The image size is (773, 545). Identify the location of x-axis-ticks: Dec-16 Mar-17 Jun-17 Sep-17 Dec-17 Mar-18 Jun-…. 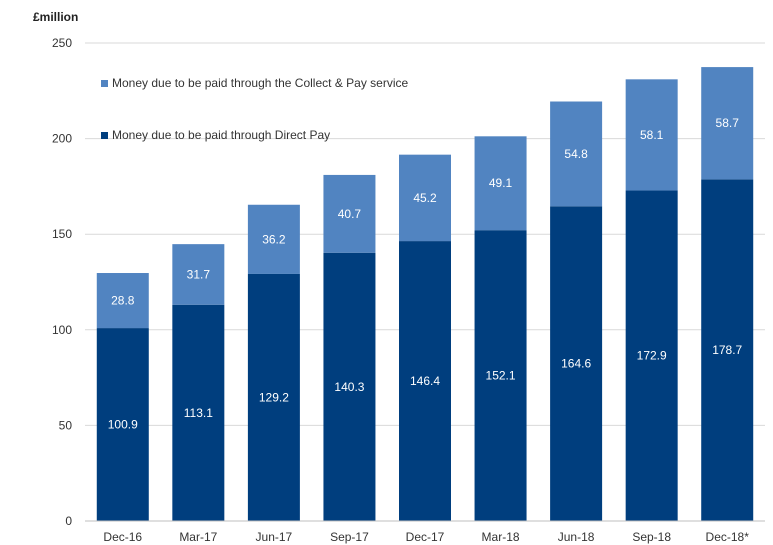
(426, 537).